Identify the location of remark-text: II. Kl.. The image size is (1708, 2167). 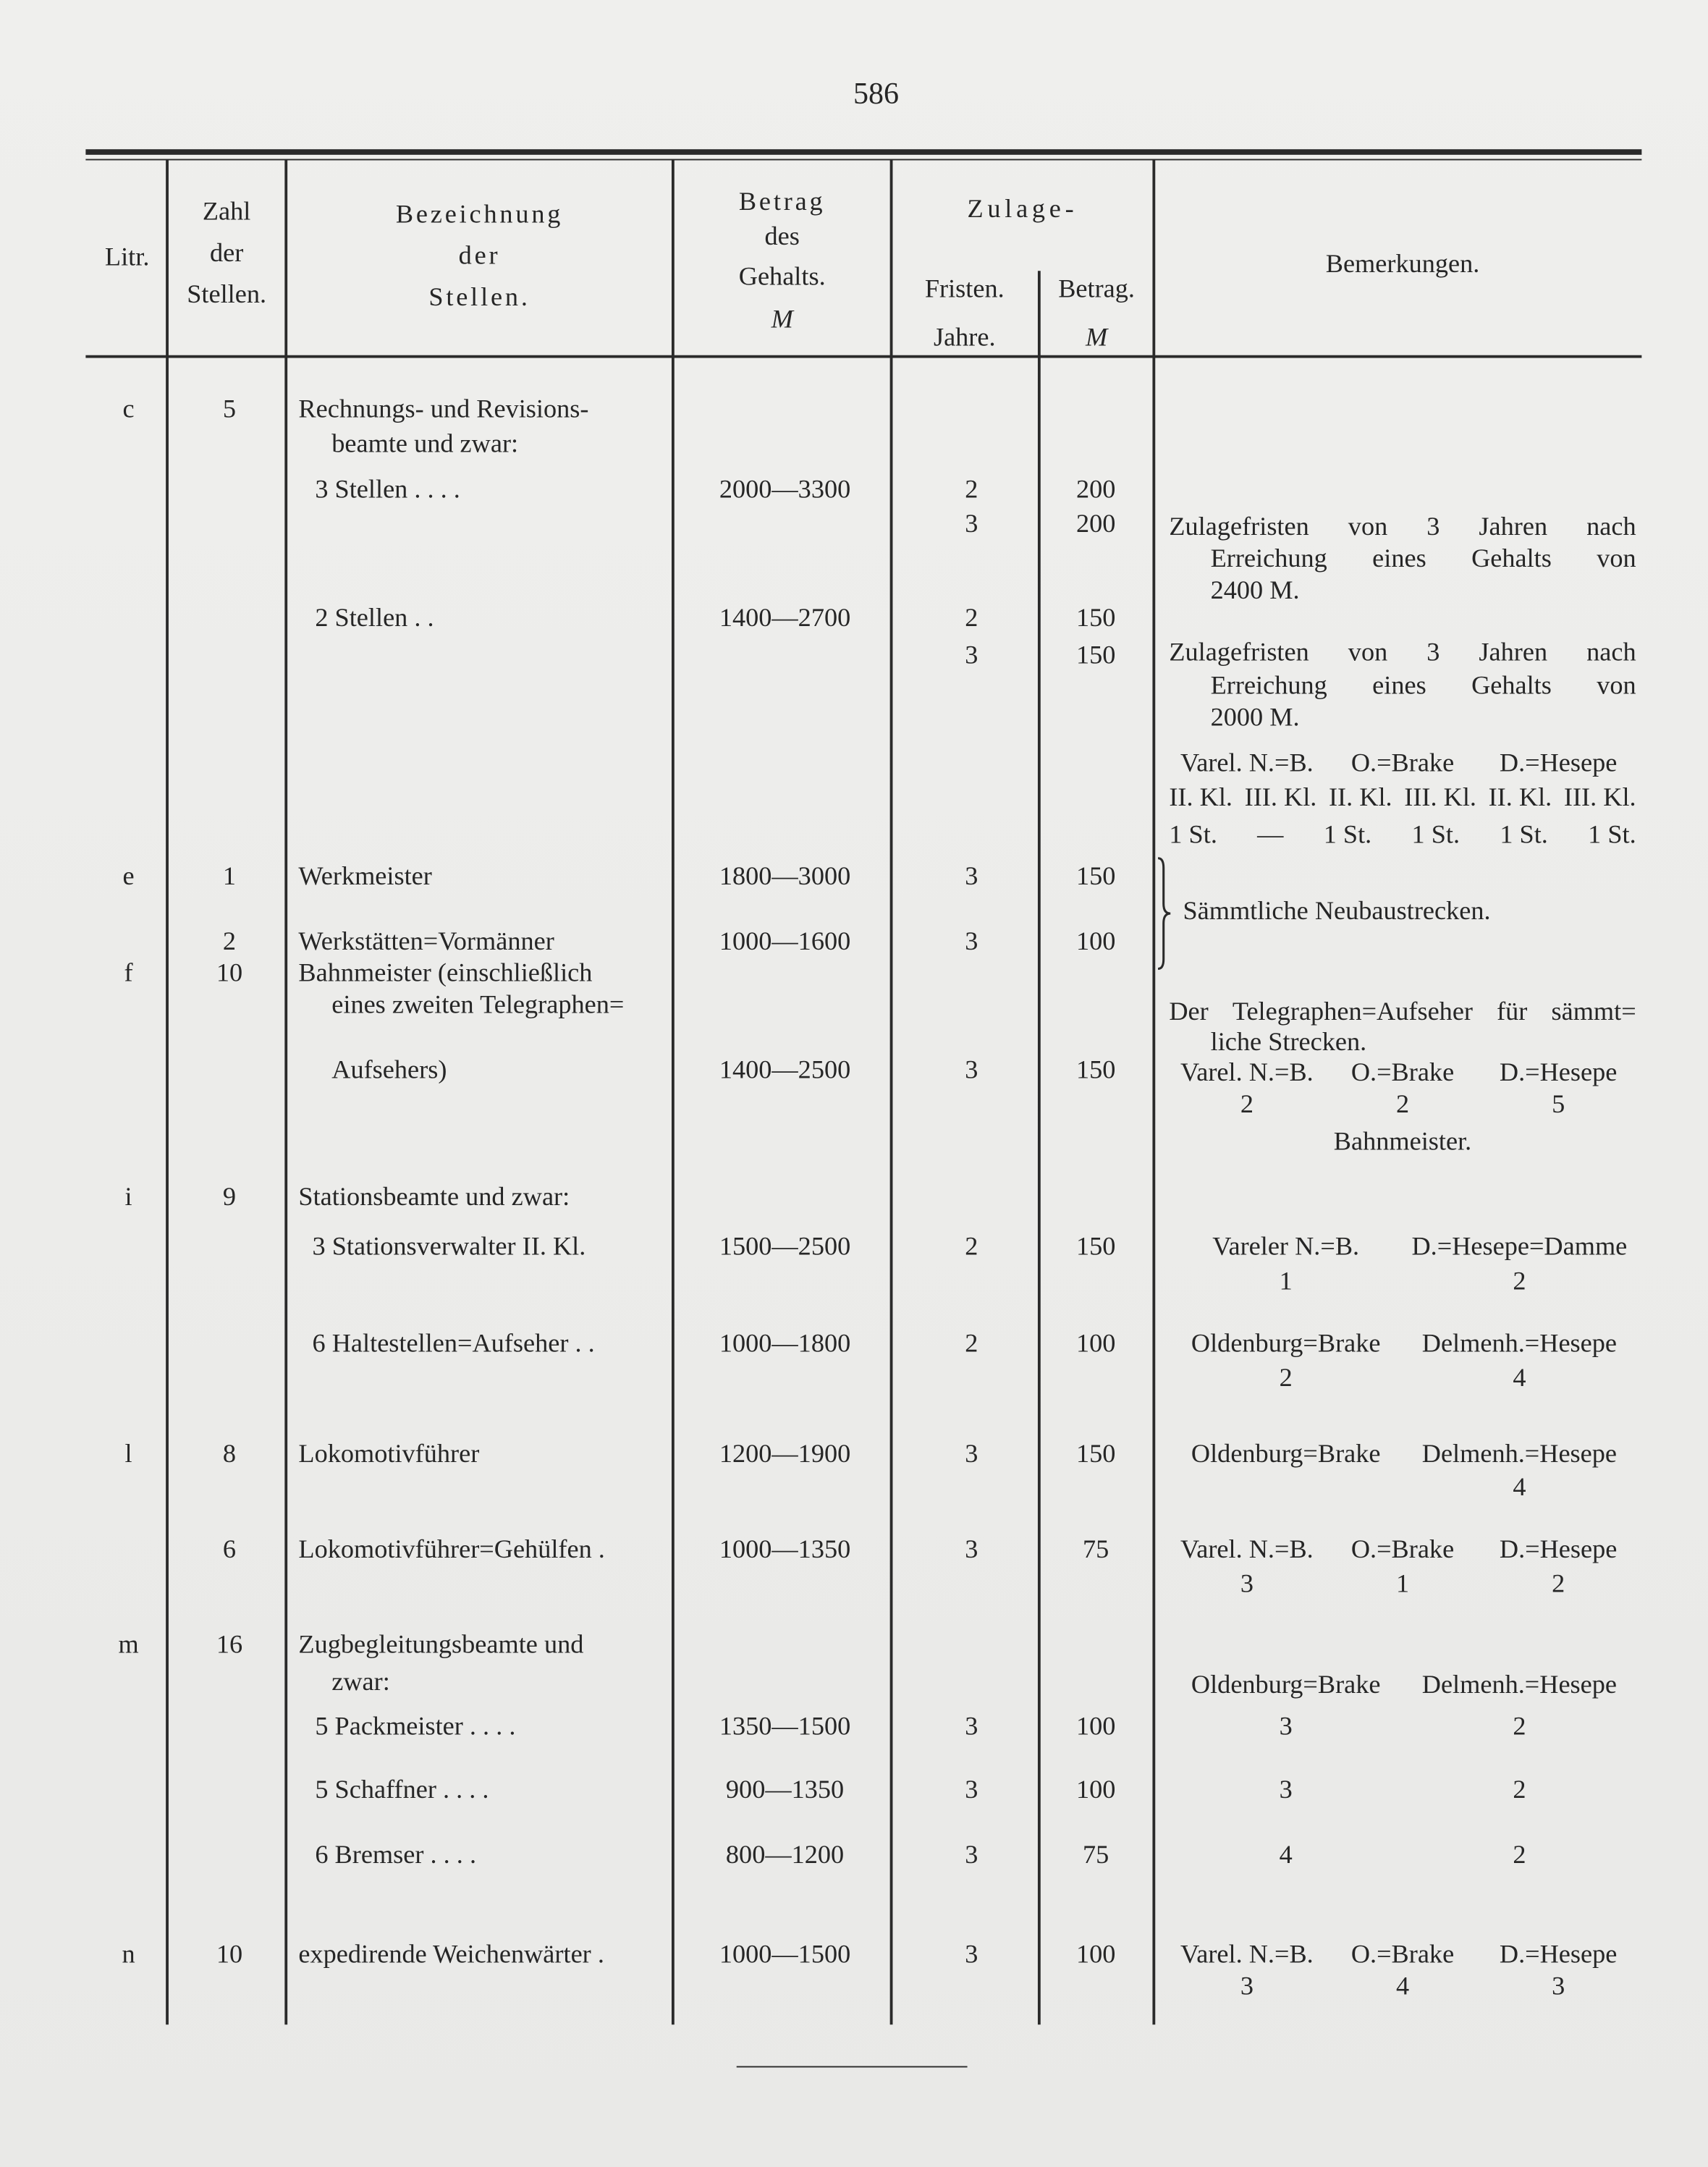
(1201, 798).